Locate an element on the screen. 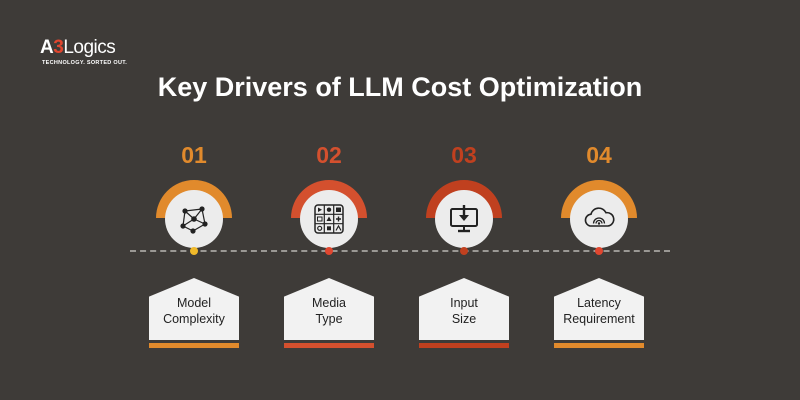  logo-wordmark: A3Logics is located at coordinates (95, 48).